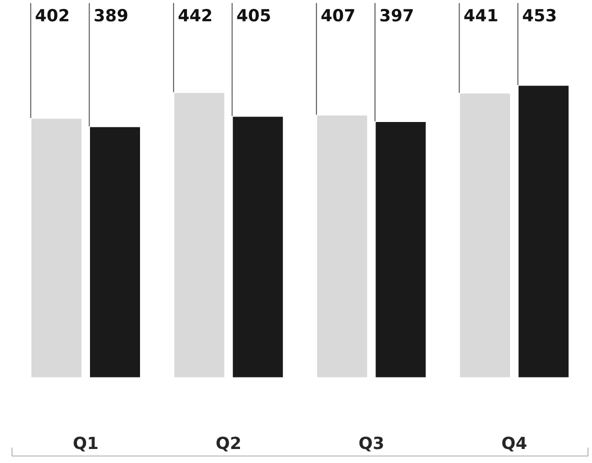  Describe the element at coordinates (253, 15) in the screenshot. I see `data-label: 405` at that location.